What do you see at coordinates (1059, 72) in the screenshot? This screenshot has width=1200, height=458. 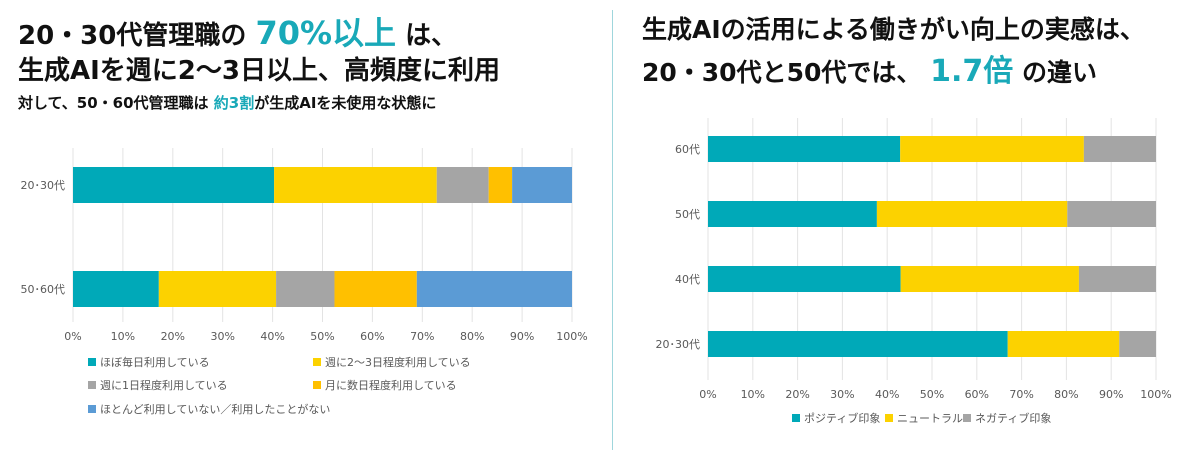 I see `title-text: の違い` at bounding box center [1059, 72].